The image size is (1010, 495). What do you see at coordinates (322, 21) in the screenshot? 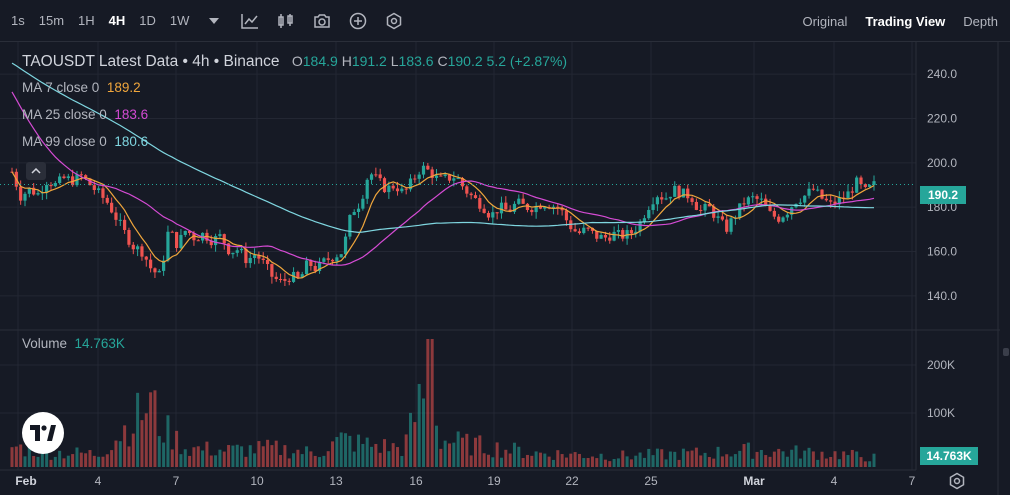
I see `screenshot-icon` at bounding box center [322, 21].